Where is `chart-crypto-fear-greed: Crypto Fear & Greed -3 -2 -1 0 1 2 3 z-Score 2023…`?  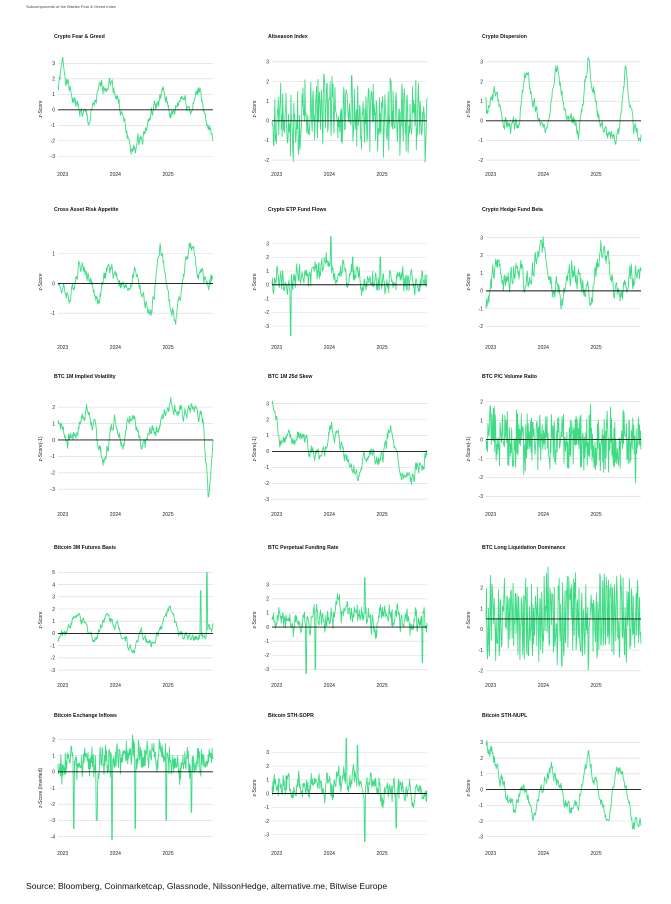
chart-crypto-fear-greed: Crypto Fear & Greed -3 -2 -1 0 1 2 3 z-Score 2023… is located at coordinates (126, 106).